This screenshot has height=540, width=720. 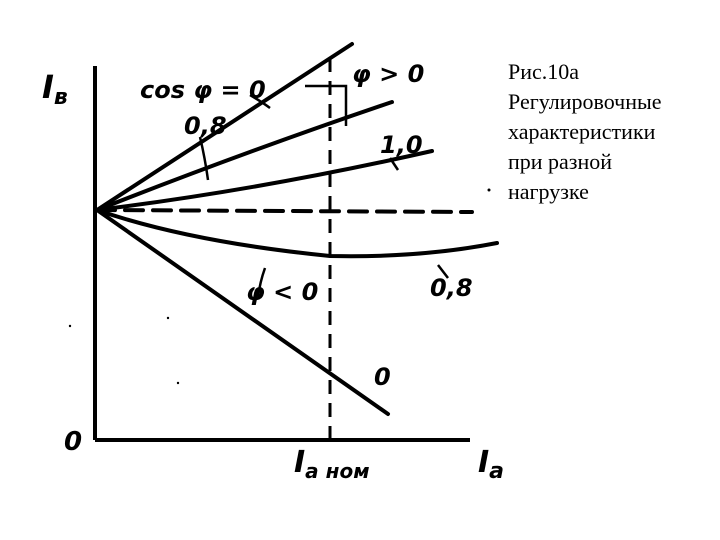 I want to click on curve-0-8-leading, so click(x=297, y=233).